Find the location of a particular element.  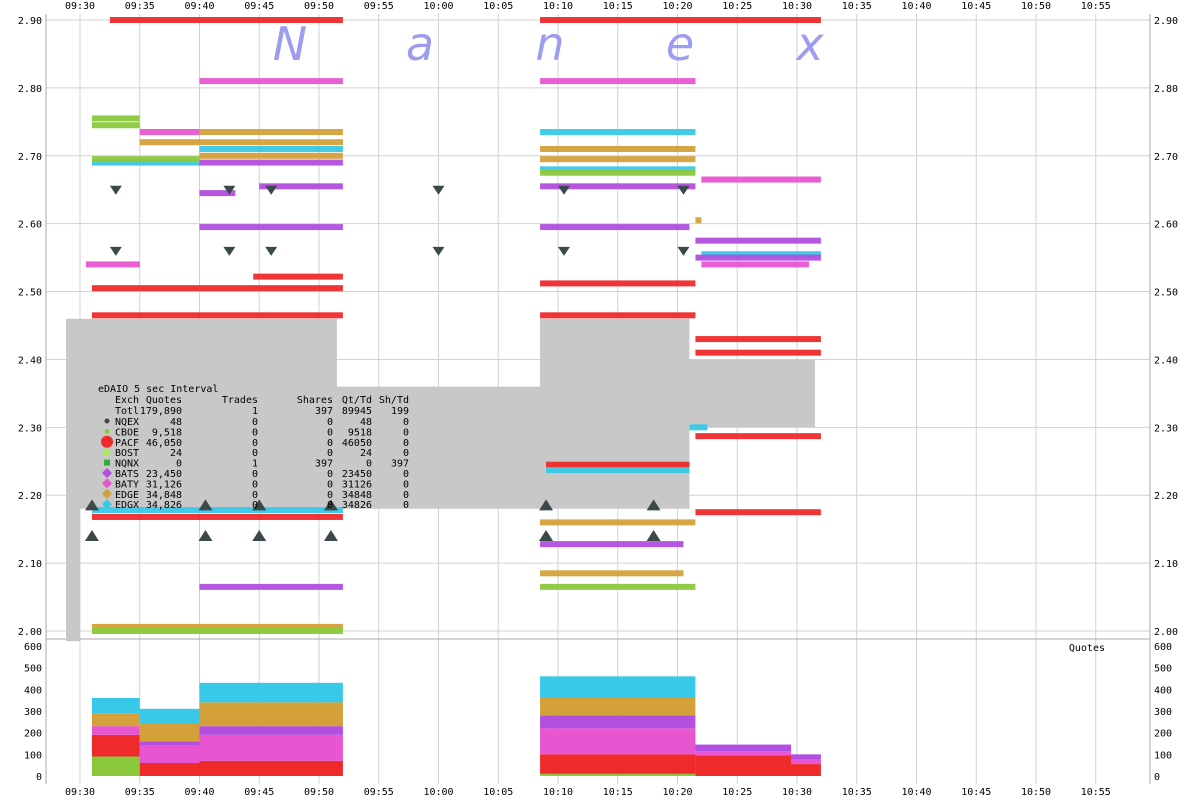

x-tick-label-bottom: 09:40 is located at coordinates (199, 792).